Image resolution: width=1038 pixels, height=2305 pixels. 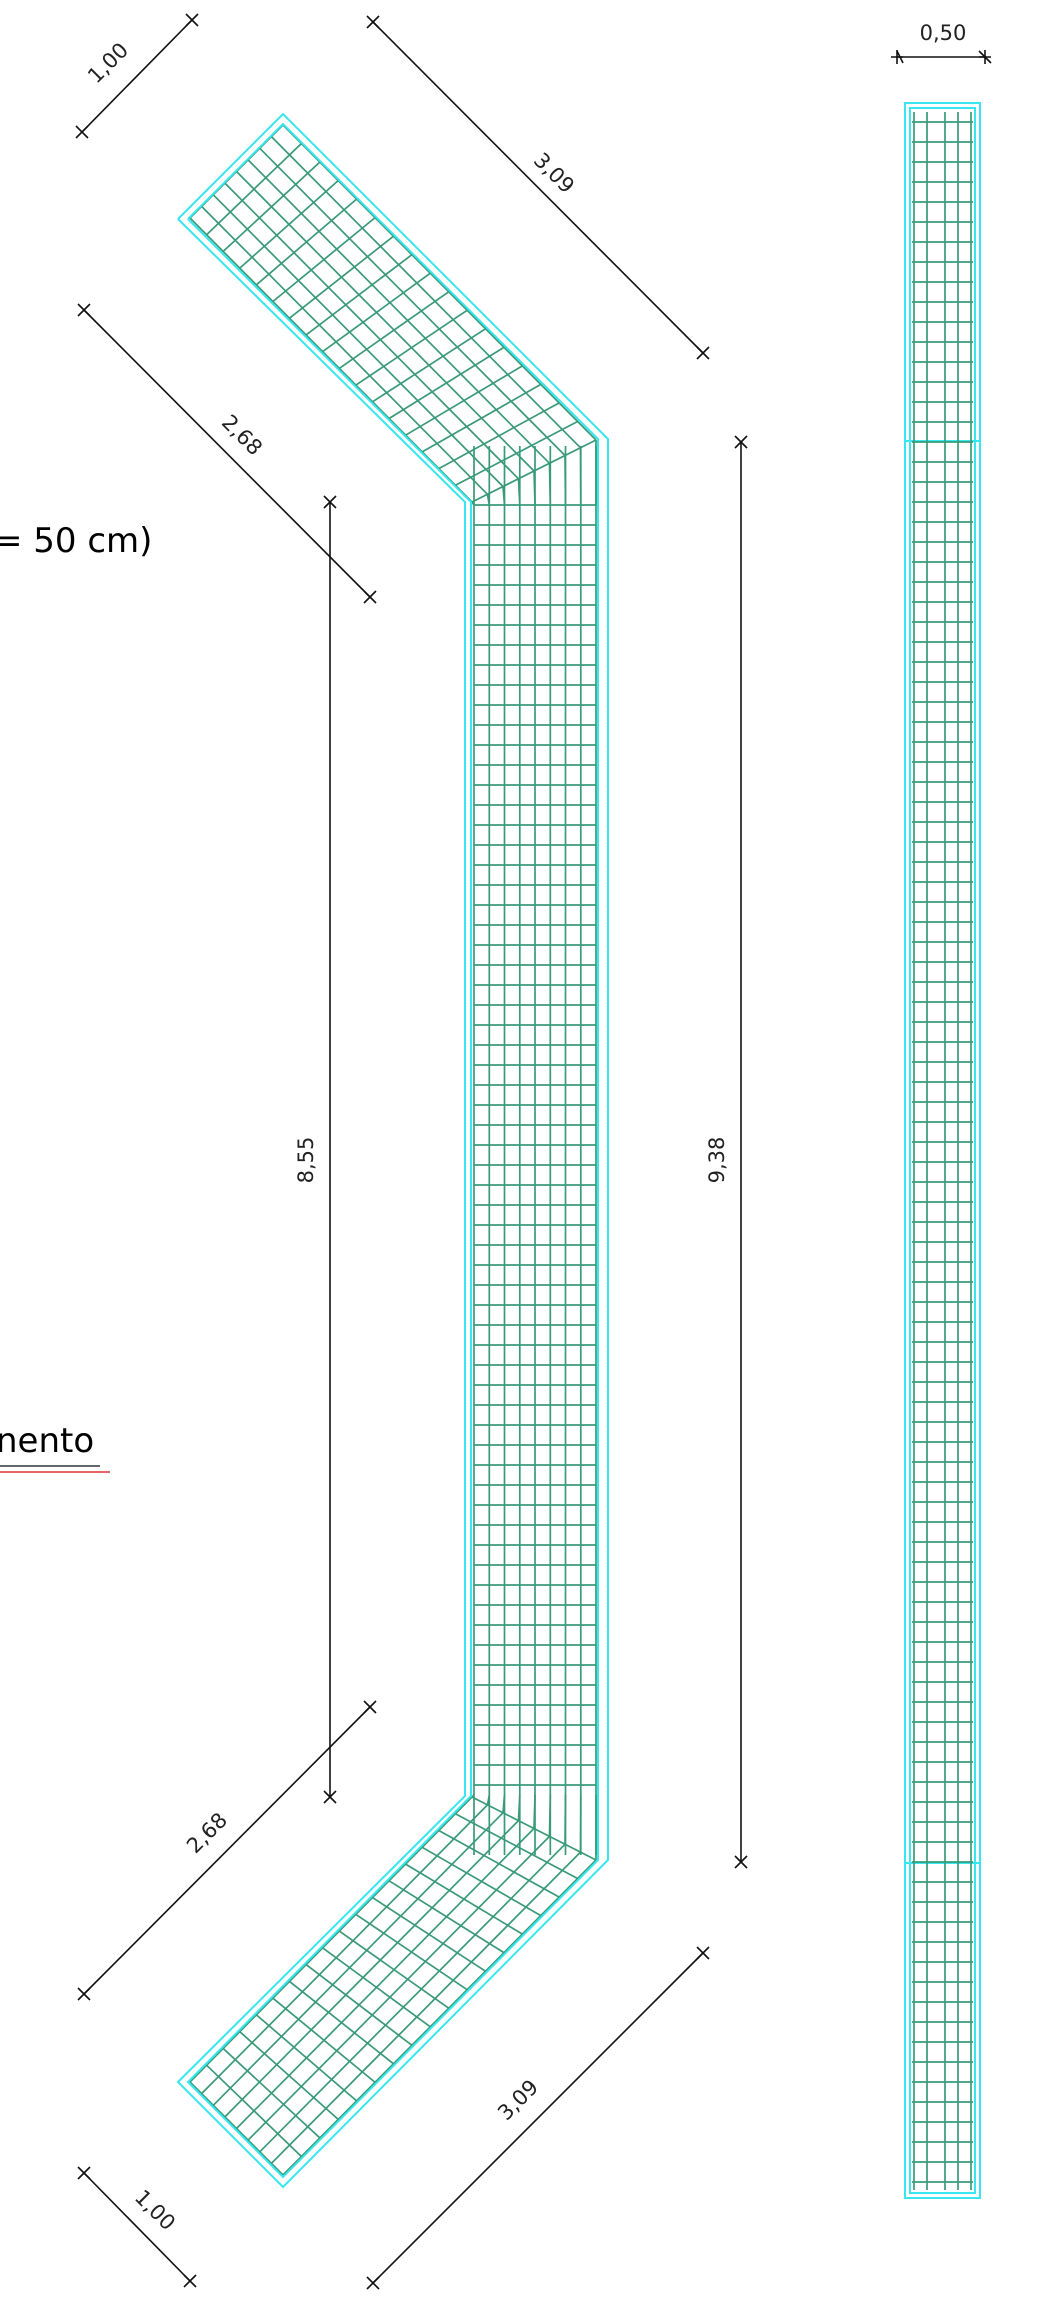 I want to click on cross-section-strip, so click(x=942, y=1150).